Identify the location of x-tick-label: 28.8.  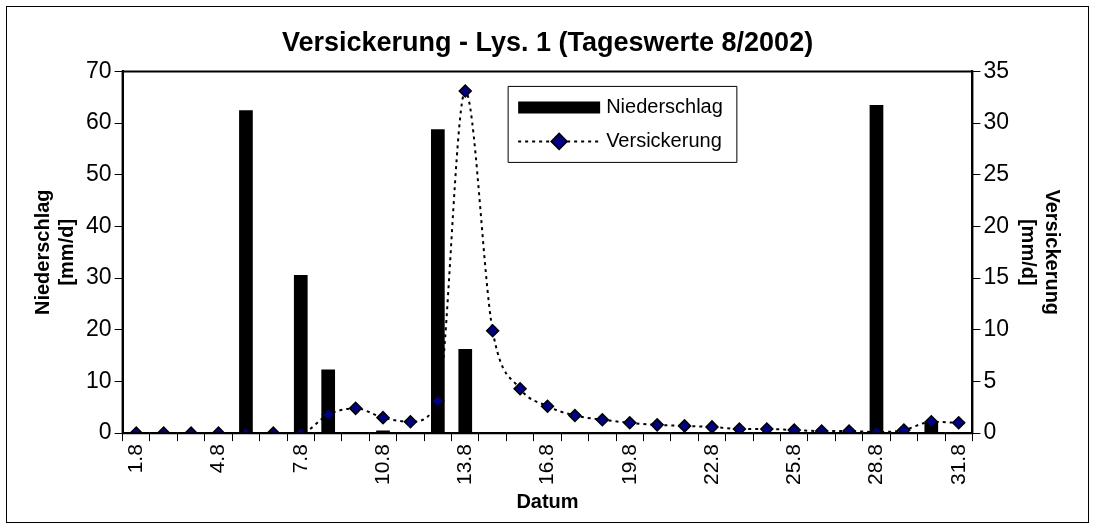
(875, 464).